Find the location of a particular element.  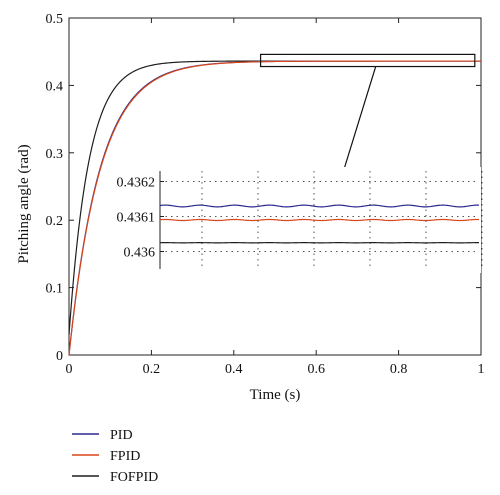

legend: PID FPID FOFPID is located at coordinates (115, 456).